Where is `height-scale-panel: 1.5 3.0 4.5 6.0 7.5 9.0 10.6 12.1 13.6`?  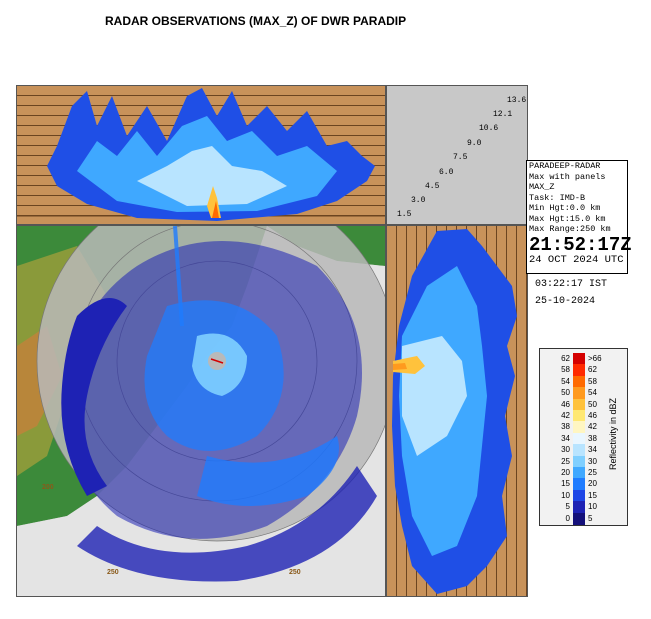 height-scale-panel: 1.5 3.0 4.5 6.0 7.5 9.0 10.6 12.1 13.6 is located at coordinates (457, 155).